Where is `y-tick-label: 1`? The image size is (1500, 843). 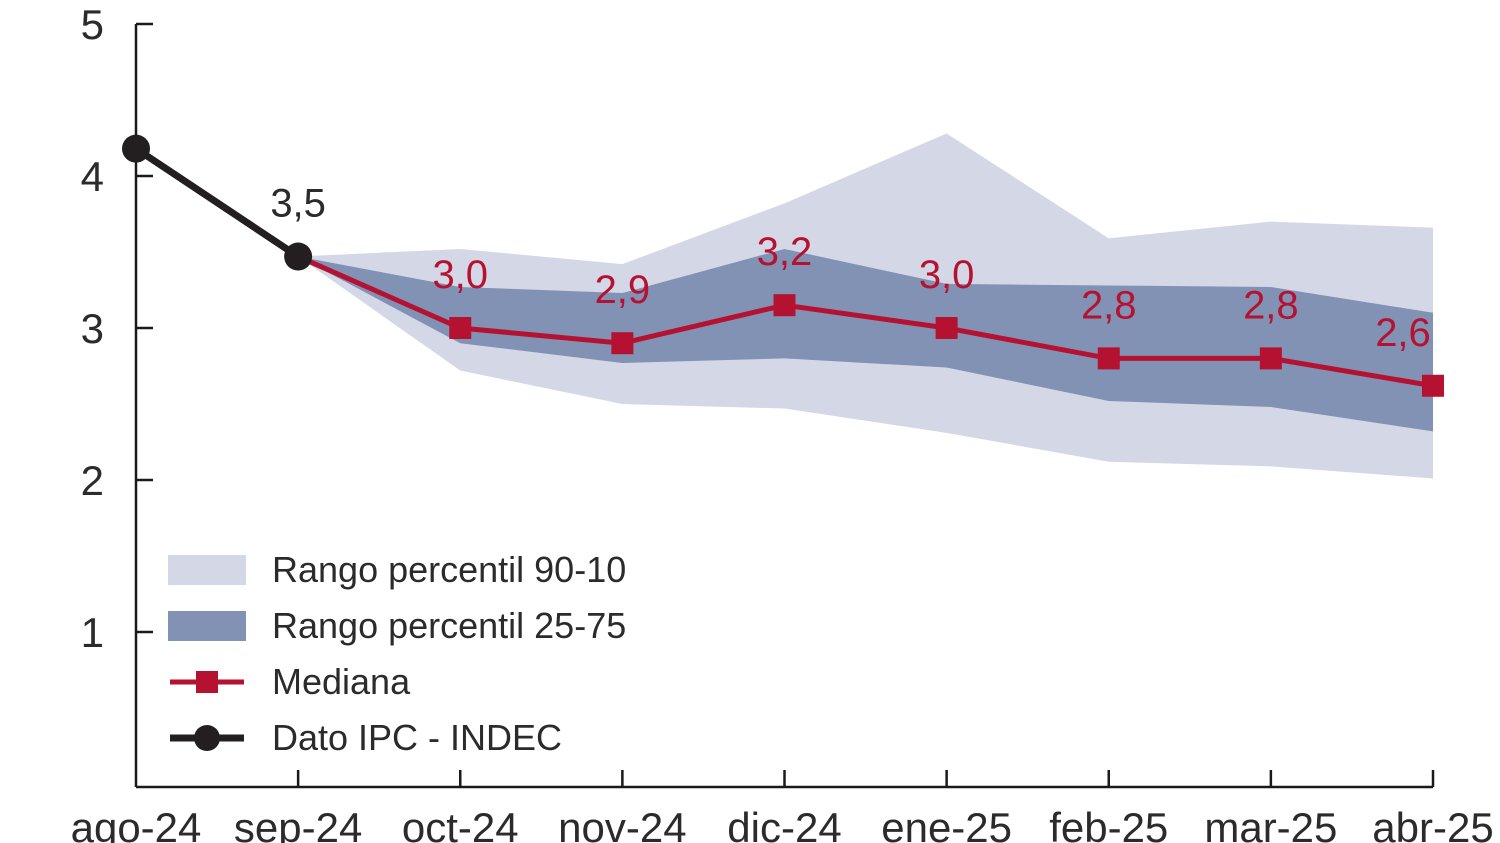
y-tick-label: 1 is located at coordinates (92, 632).